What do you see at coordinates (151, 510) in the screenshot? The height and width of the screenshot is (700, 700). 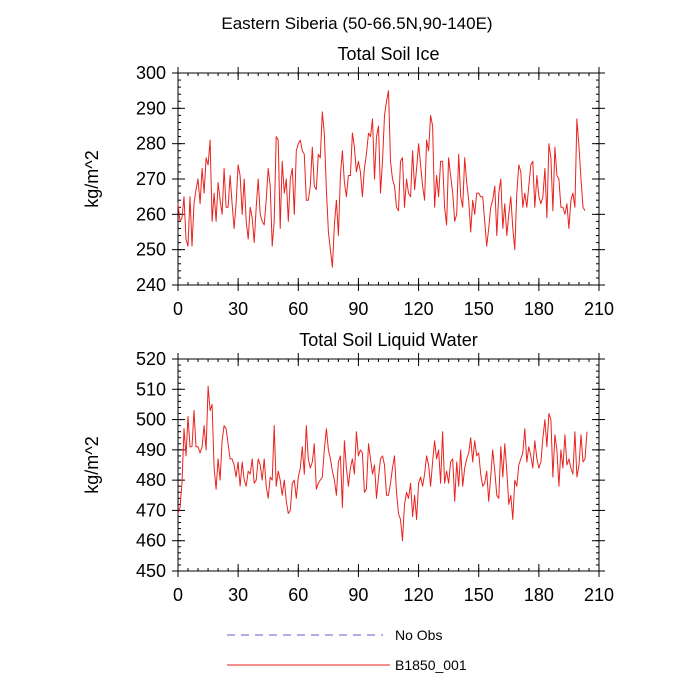 I see `y-tick-label: 470` at bounding box center [151, 510].